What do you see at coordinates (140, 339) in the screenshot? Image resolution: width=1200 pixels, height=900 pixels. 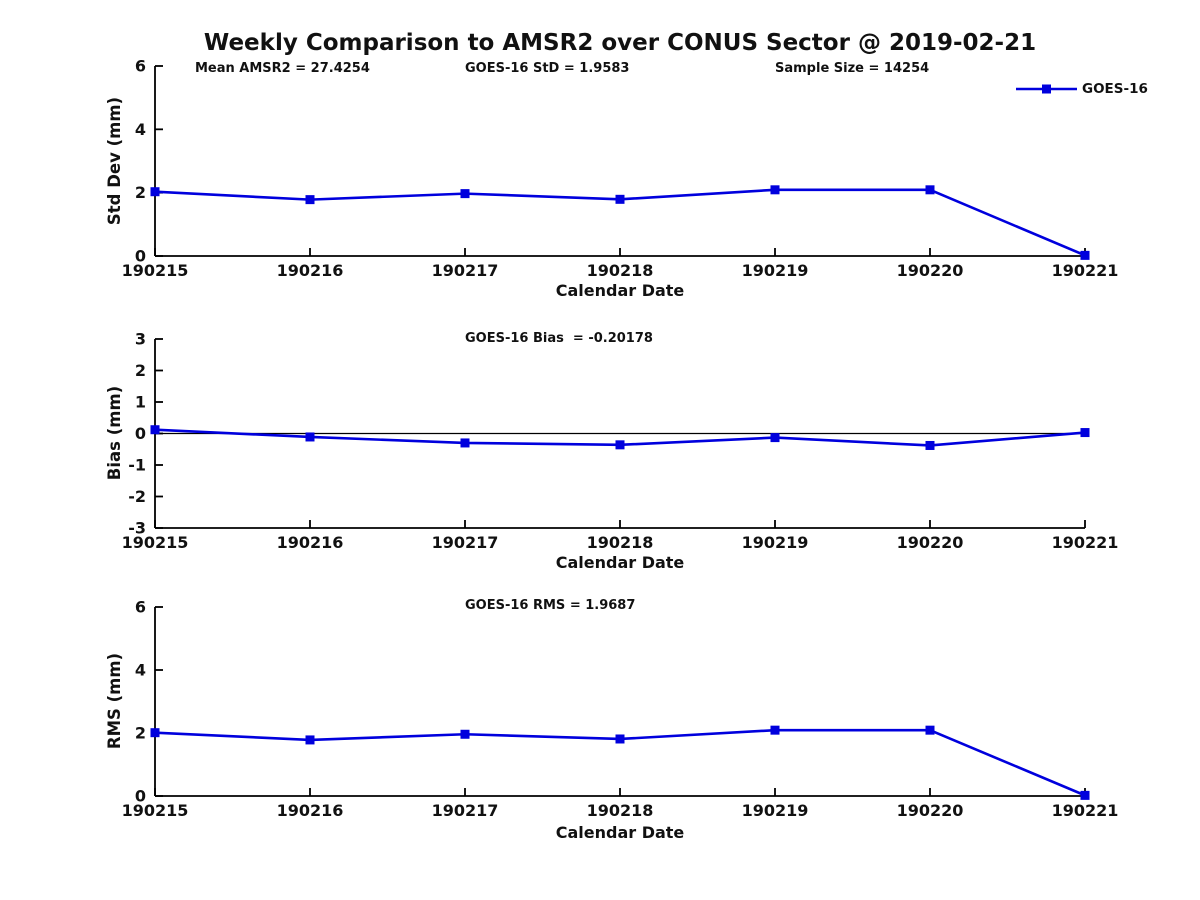 I see `y-tick-label: 3` at bounding box center [140, 339].